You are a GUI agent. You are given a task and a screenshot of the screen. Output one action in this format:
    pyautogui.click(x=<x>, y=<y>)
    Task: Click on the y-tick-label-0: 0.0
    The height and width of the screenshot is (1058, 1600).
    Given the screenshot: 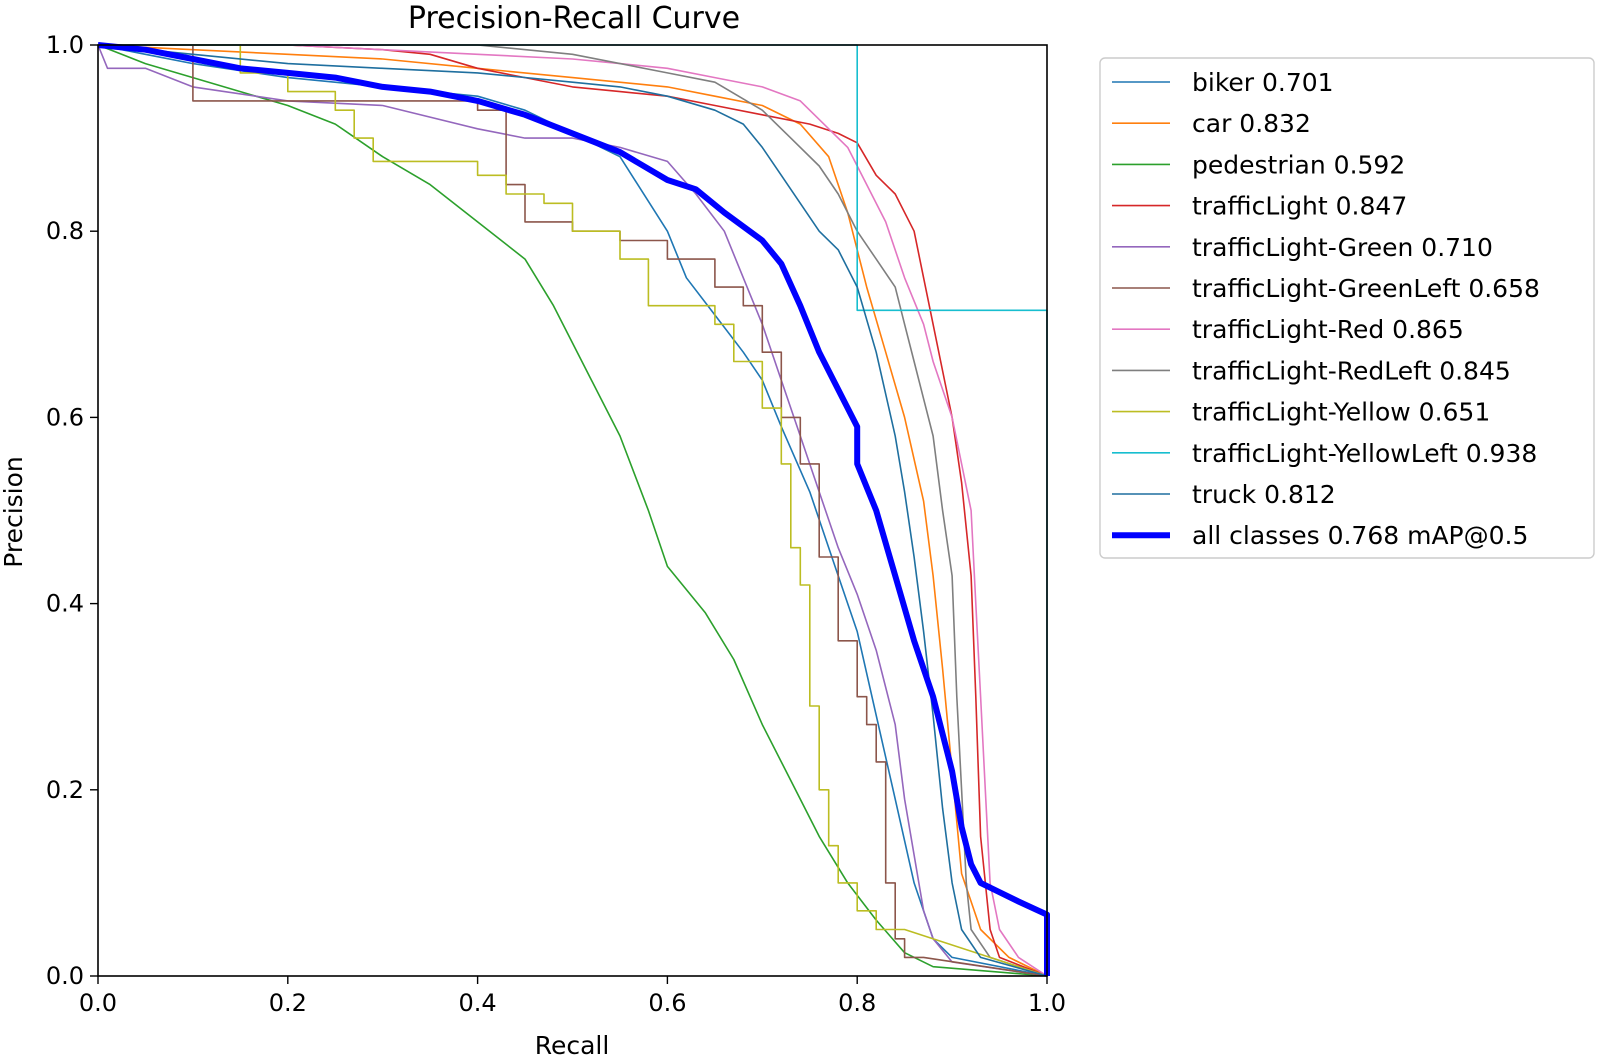 What is the action you would take?
    pyautogui.click(x=65, y=976)
    